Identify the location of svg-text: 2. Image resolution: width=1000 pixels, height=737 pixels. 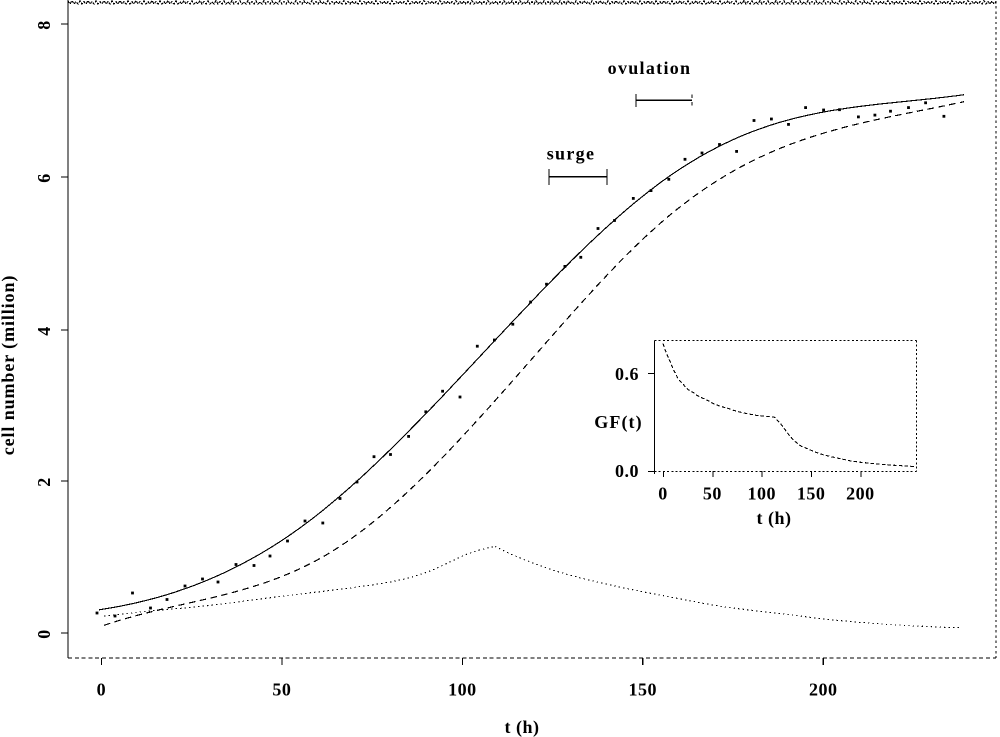
(44, 482).